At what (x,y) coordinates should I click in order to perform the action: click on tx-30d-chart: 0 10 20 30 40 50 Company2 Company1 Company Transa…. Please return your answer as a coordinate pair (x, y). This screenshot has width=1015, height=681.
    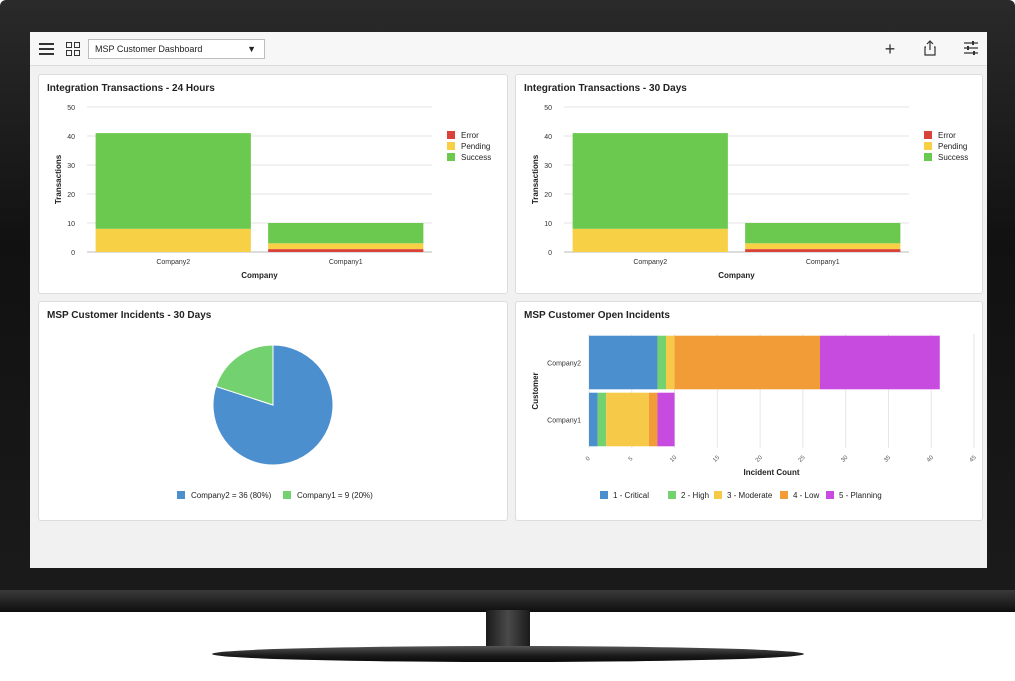
    Looking at the image, I should click on (749, 192).